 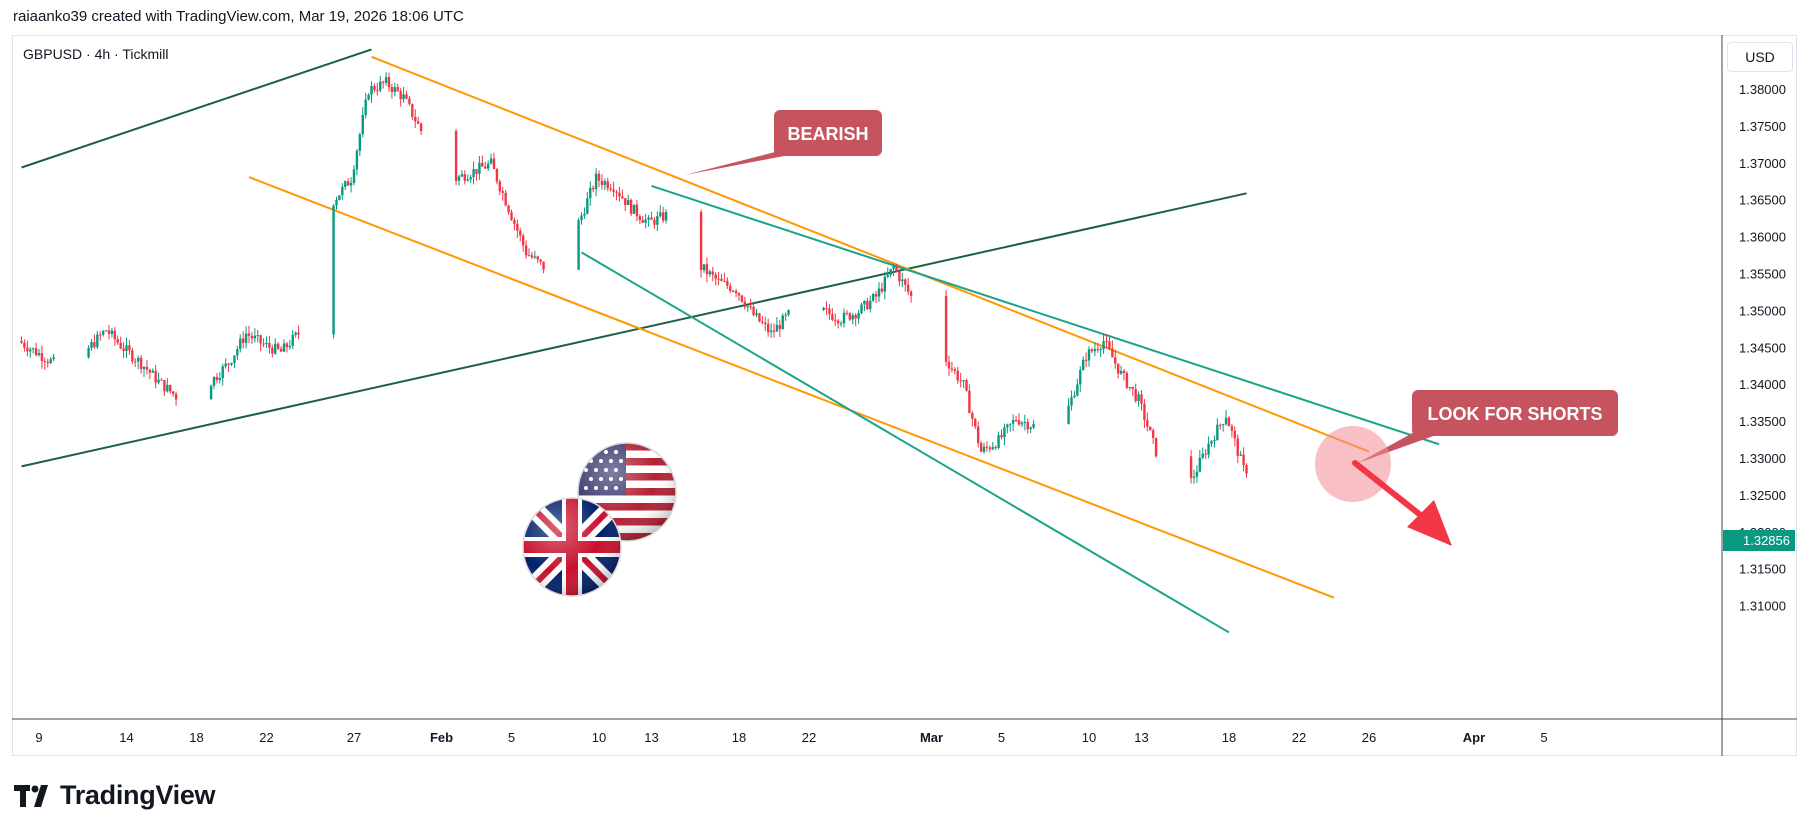 What do you see at coordinates (196, 108) in the screenshot?
I see `trendline-rising-wedge-top` at bounding box center [196, 108].